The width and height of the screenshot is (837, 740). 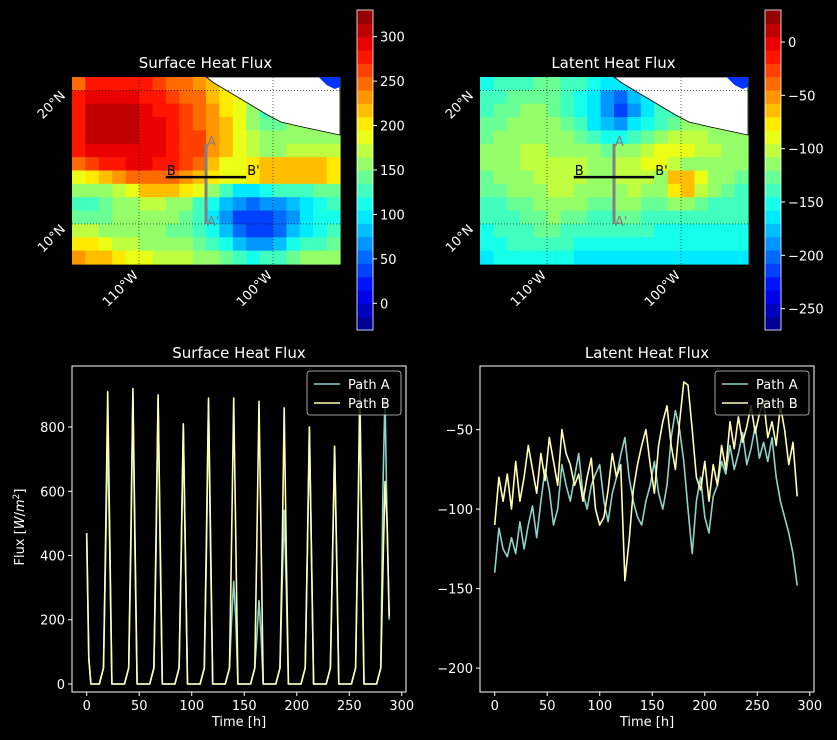 I want to click on x-axis-label-latent: Time [h], so click(x=646, y=722).